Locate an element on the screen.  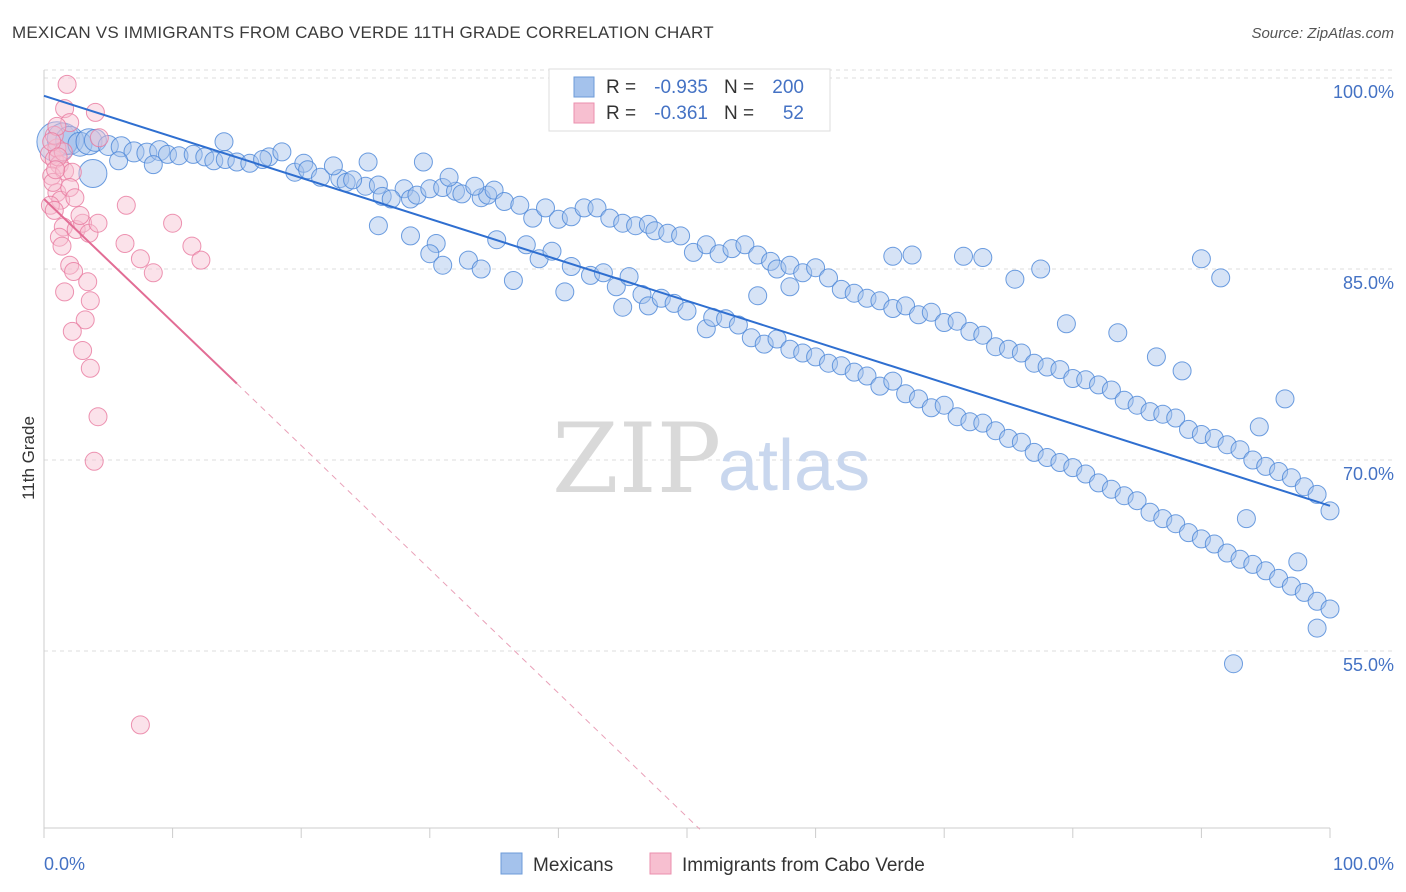
legend-top: R = -0.935 N = 200 R = -0.361 N = 52 is located at coordinates (689, 100).